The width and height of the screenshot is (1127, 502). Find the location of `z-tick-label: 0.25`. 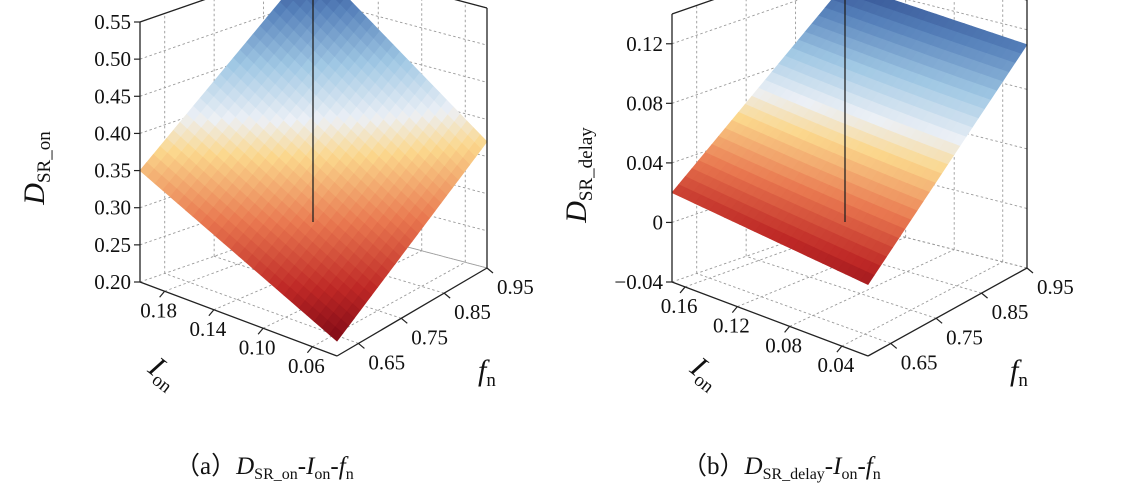

z-tick-label: 0.25 is located at coordinates (112, 245).